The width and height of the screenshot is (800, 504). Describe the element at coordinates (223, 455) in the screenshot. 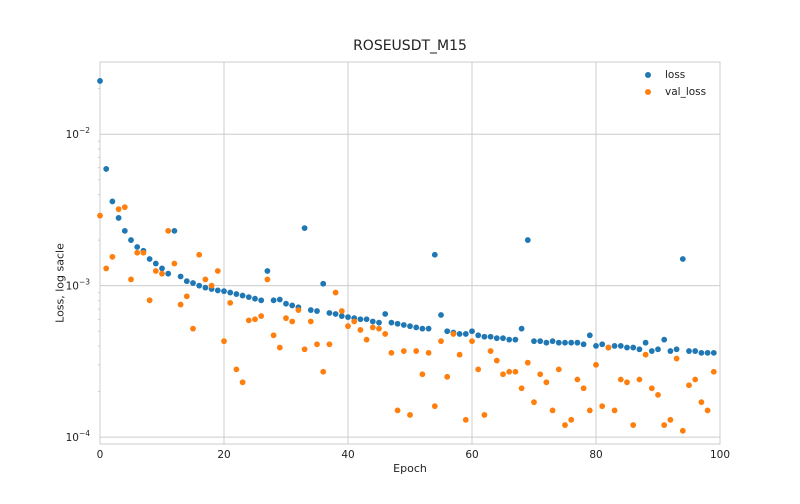

I see `x-tick-label: 20` at that location.